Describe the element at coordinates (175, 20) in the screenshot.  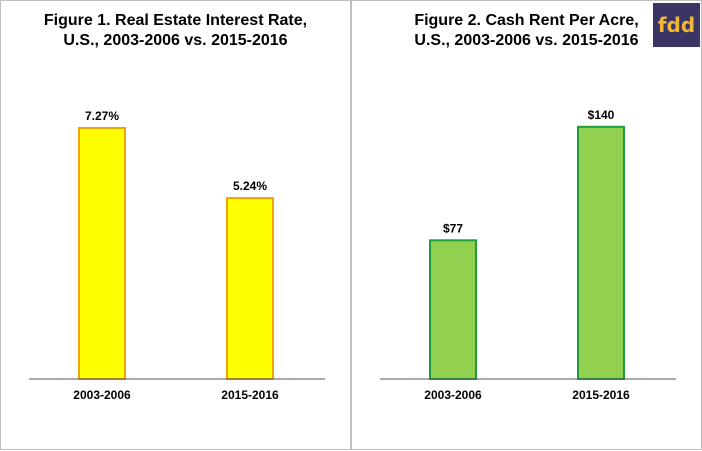
I see `chart-title-line-1: Figure 1. Real Estate Interest Rate,` at that location.